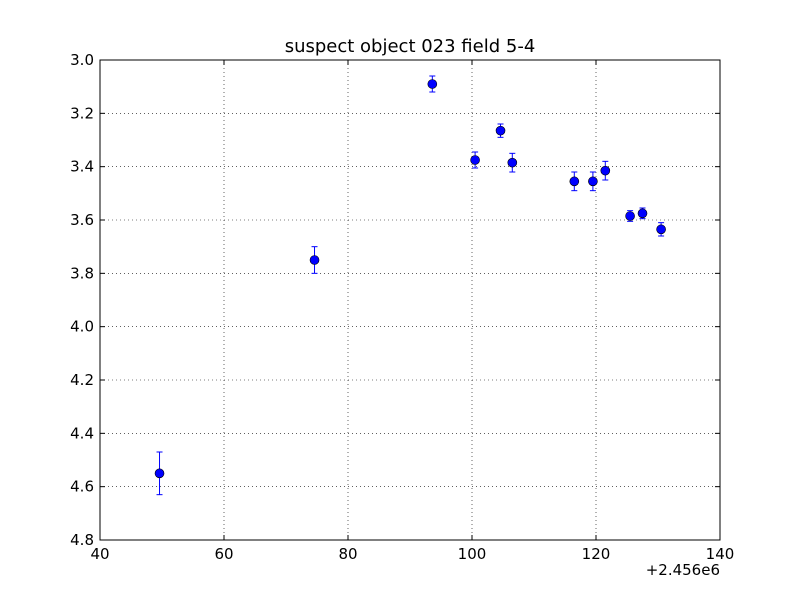 This screenshot has height=600, width=800. What do you see at coordinates (472, 554) in the screenshot?
I see `x-tick-label: 100` at bounding box center [472, 554].